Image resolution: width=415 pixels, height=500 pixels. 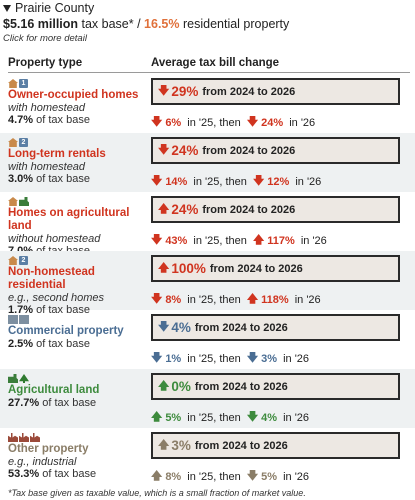 I want to click on number-1-icon: 1, so click(x=23, y=83).